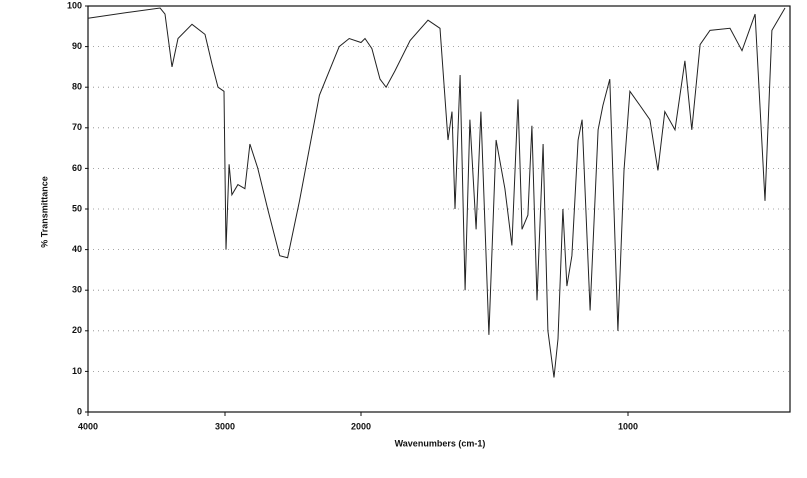 The width and height of the screenshot is (807, 478). I want to click on y-tick-label: 40, so click(77, 249).